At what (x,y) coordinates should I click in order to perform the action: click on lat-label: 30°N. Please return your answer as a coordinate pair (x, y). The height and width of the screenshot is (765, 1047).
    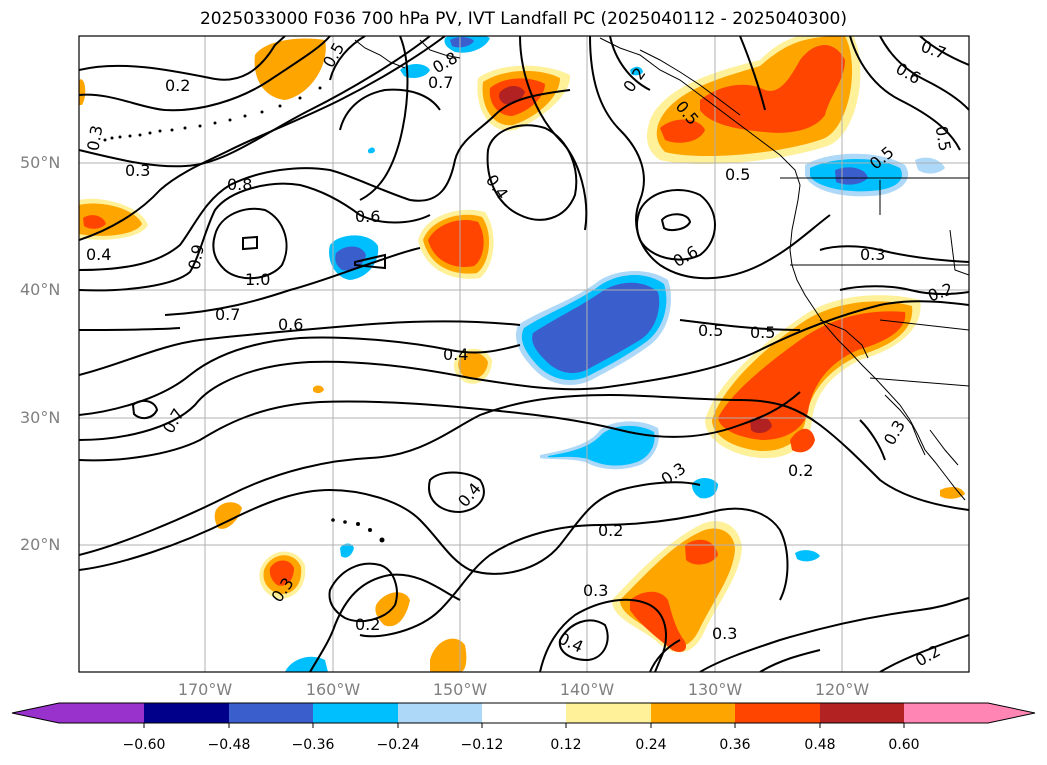
    Looking at the image, I should click on (40, 417).